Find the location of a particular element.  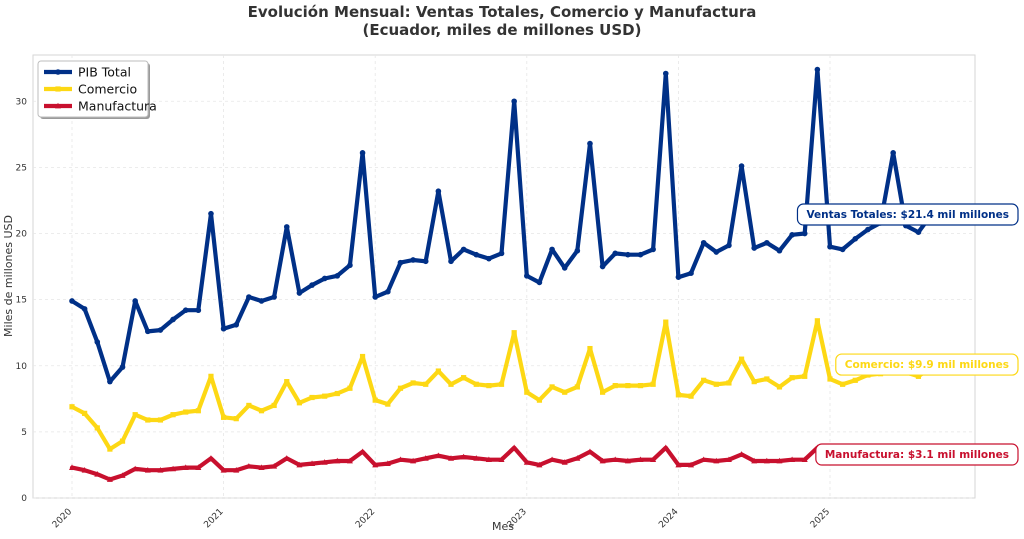

annotation-label: Manufactura: $3.1 mil millones is located at coordinates (917, 455).